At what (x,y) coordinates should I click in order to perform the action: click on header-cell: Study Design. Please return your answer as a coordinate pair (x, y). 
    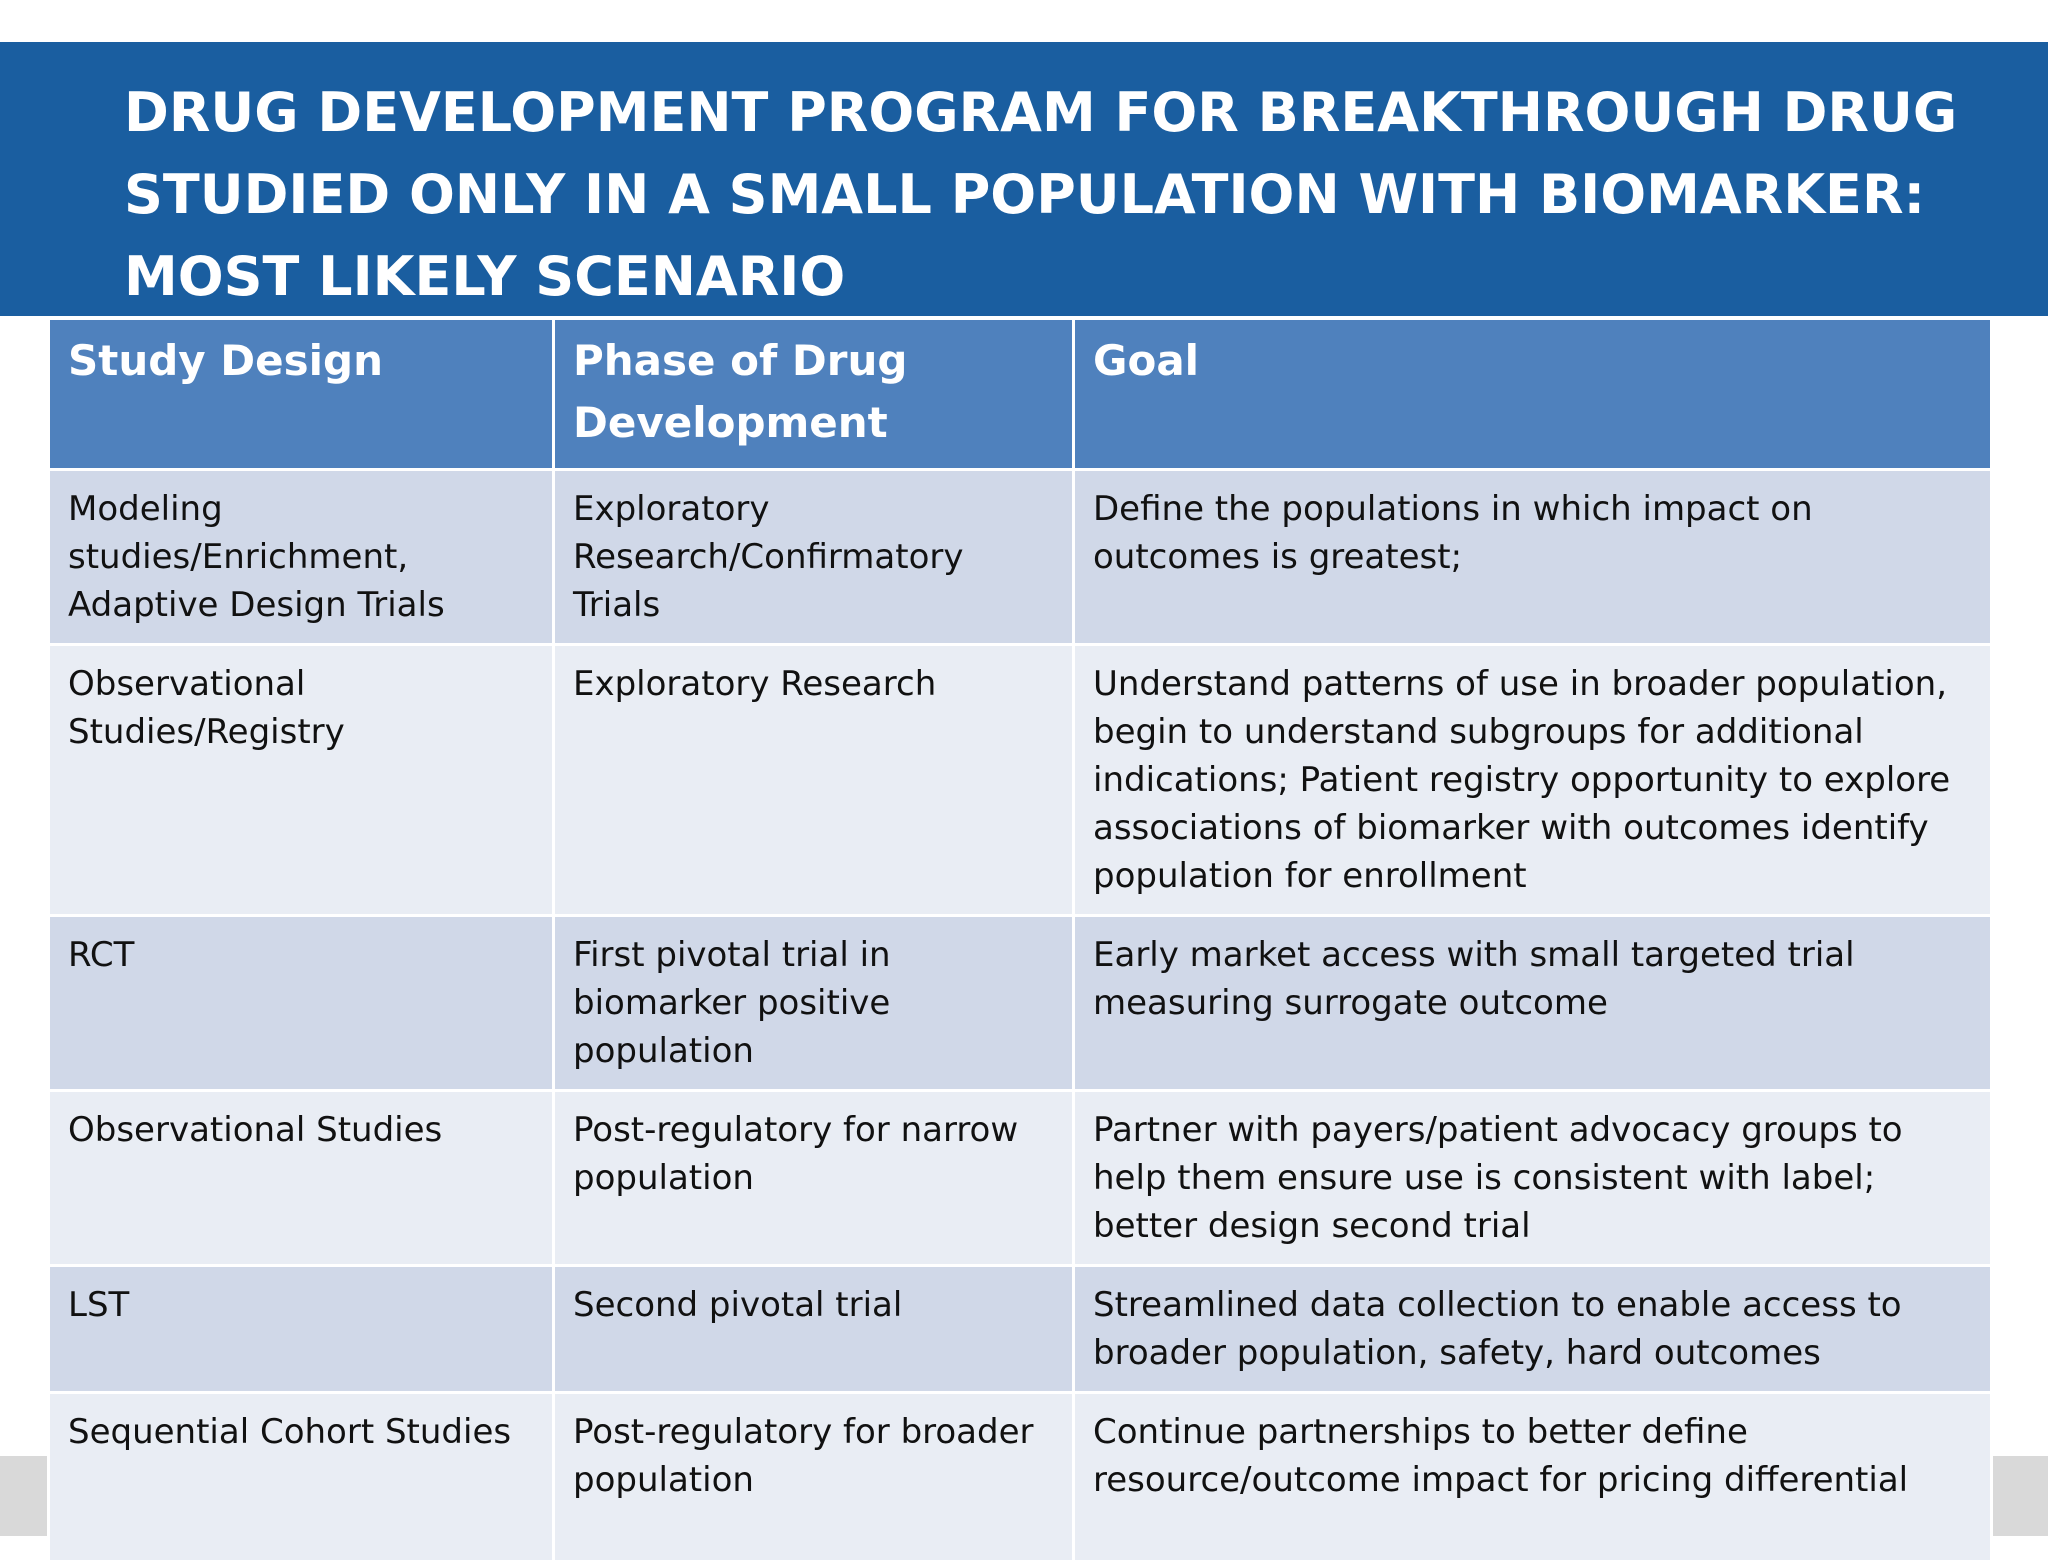
    Looking at the image, I should click on (301, 394).